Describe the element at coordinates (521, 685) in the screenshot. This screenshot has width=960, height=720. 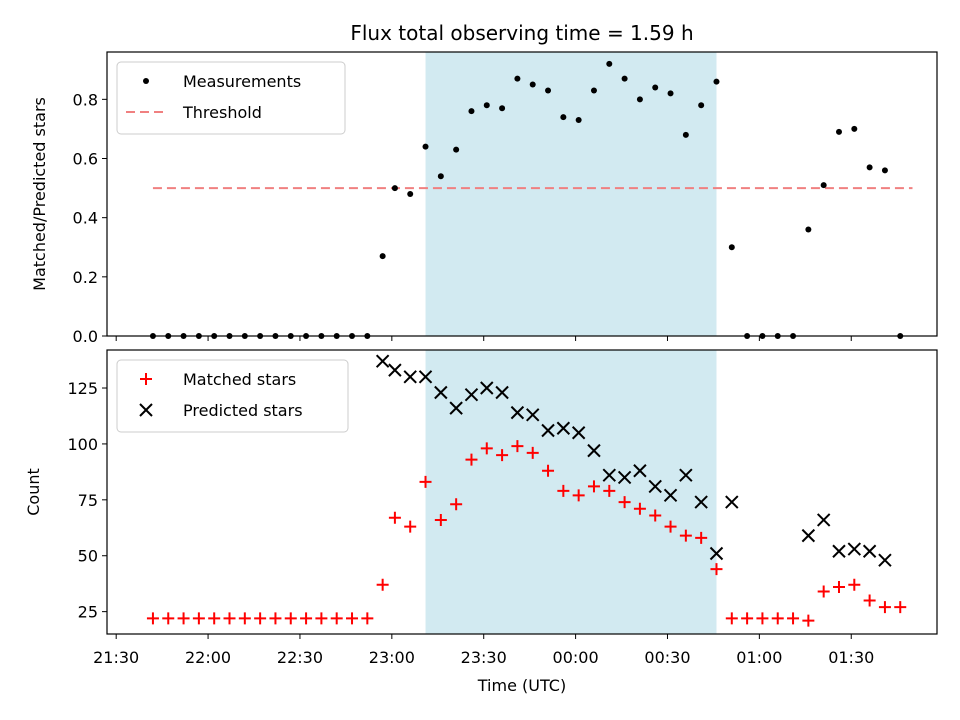
I see `x-axis-label: Time (UTC)` at that location.